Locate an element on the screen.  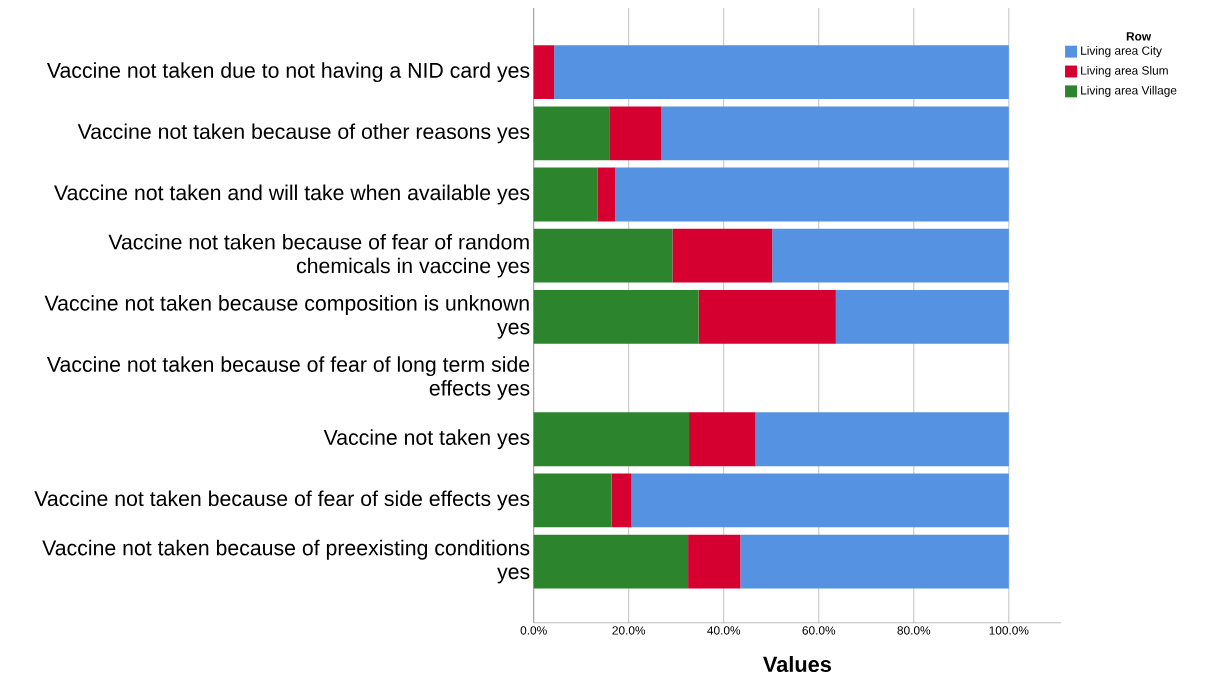
x-tick-label: 100.0% is located at coordinates (1009, 630).